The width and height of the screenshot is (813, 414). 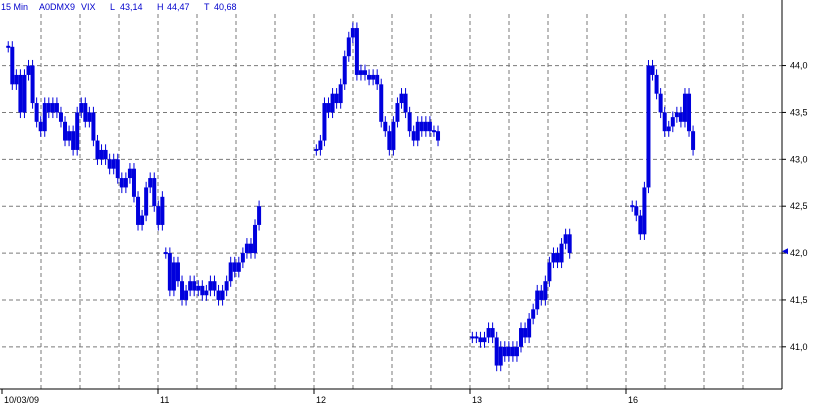 I want to click on header-last-value: 40,68, so click(x=225, y=7).